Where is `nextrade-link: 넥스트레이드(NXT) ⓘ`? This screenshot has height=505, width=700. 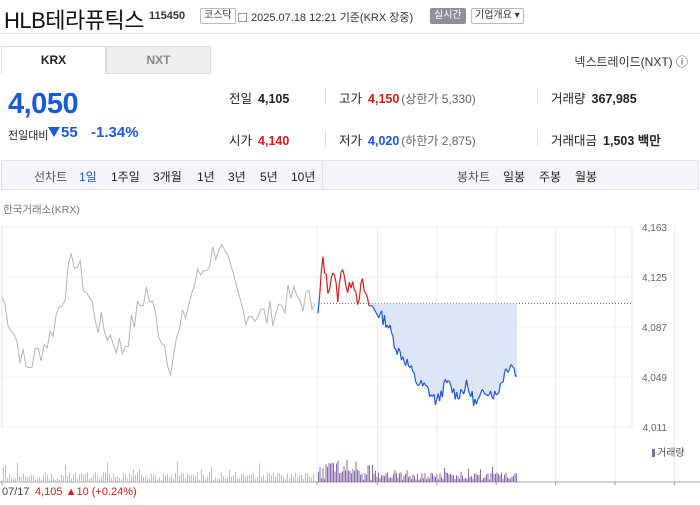
nextrade-link: 넥스트레이드(NXT) ⓘ is located at coordinates (631, 62).